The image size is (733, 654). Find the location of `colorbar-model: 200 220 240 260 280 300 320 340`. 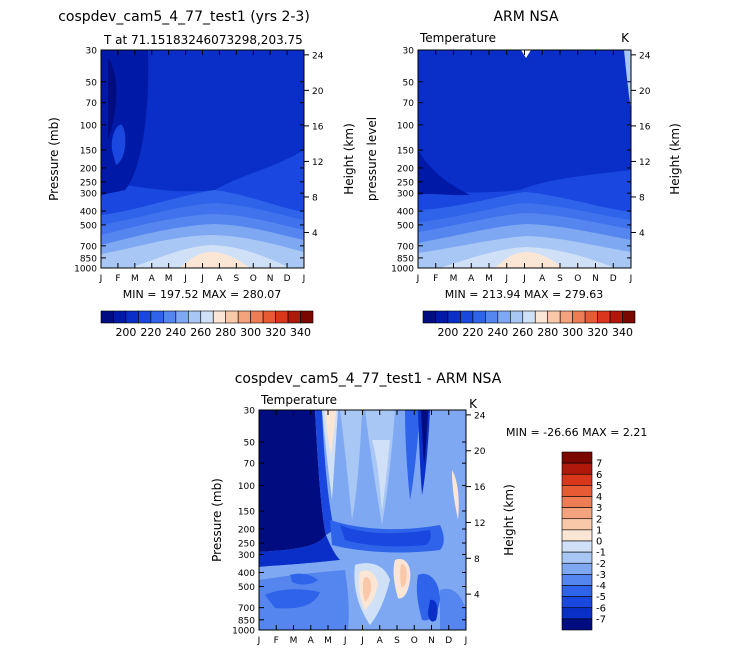

colorbar-model: 200 220 240 260 280 300 320 340 is located at coordinates (207, 324).